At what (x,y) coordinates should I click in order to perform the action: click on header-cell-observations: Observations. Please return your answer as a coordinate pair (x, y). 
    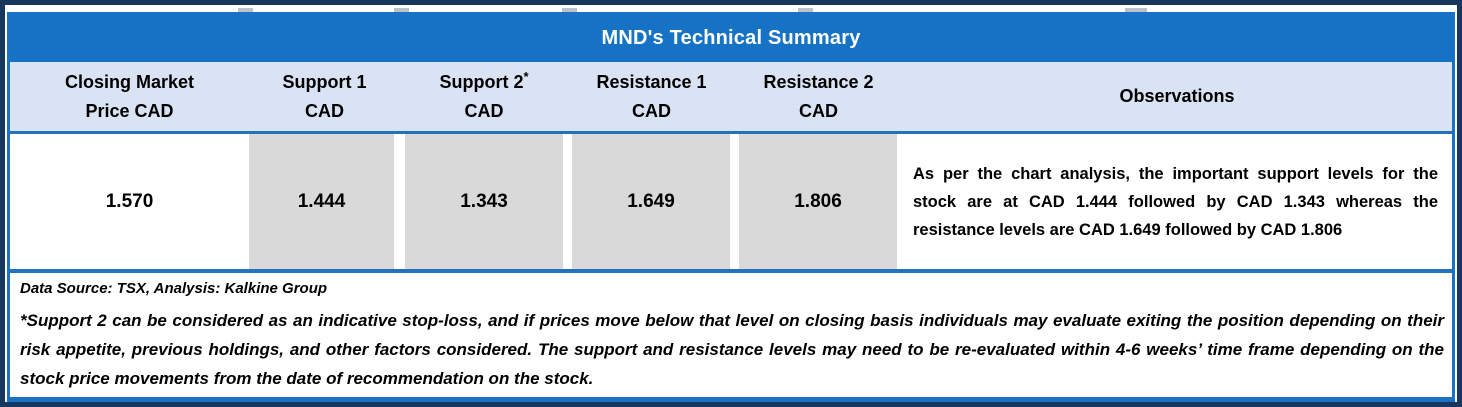
    Looking at the image, I should click on (1177, 96).